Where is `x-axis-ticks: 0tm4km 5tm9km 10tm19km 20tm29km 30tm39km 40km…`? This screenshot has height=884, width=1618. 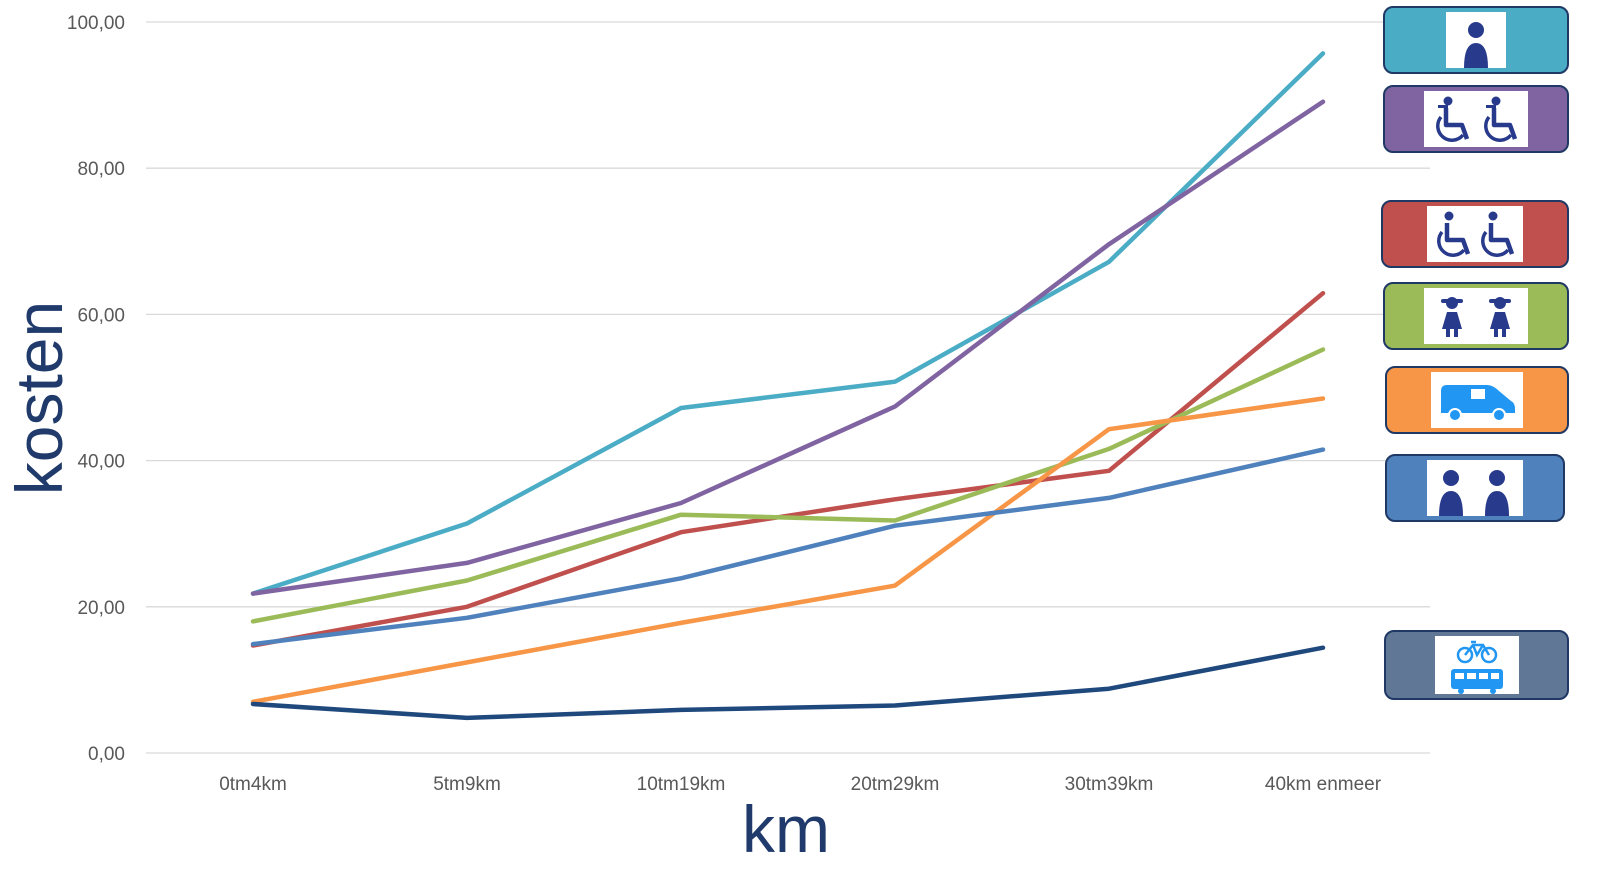 x-axis-ticks: 0tm4km 5tm9km 10tm19km 20tm29km 30tm39km 40km… is located at coordinates (800, 784).